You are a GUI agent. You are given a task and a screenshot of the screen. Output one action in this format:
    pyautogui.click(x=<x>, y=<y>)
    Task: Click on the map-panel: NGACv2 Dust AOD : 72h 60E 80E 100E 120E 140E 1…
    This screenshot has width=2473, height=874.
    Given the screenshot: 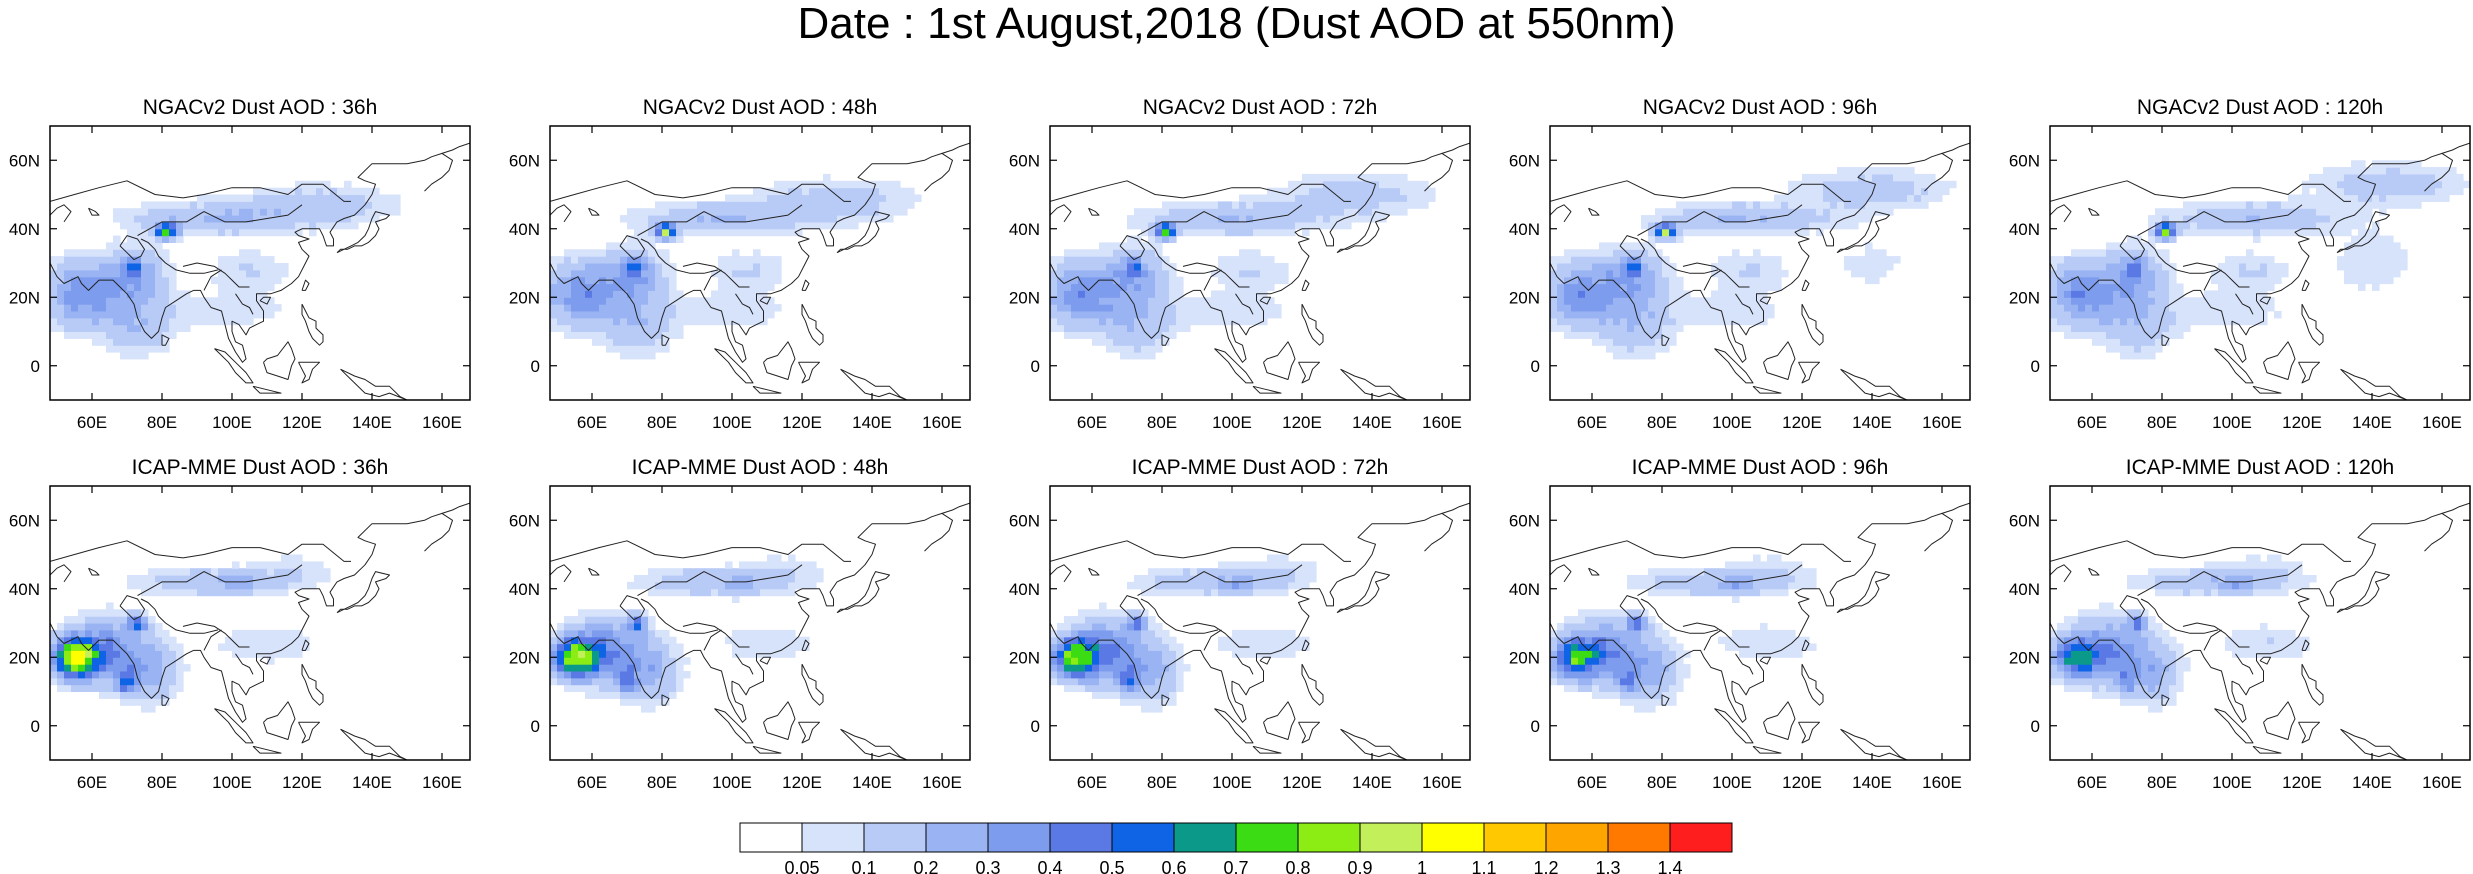 What is the action you would take?
    pyautogui.click(x=1240, y=264)
    